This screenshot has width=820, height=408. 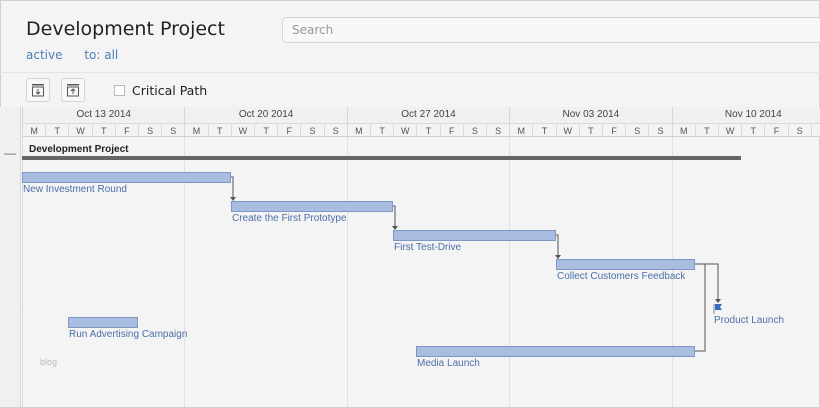 What do you see at coordinates (289, 218) in the screenshot?
I see `task-label: Create the First Prototype` at bounding box center [289, 218].